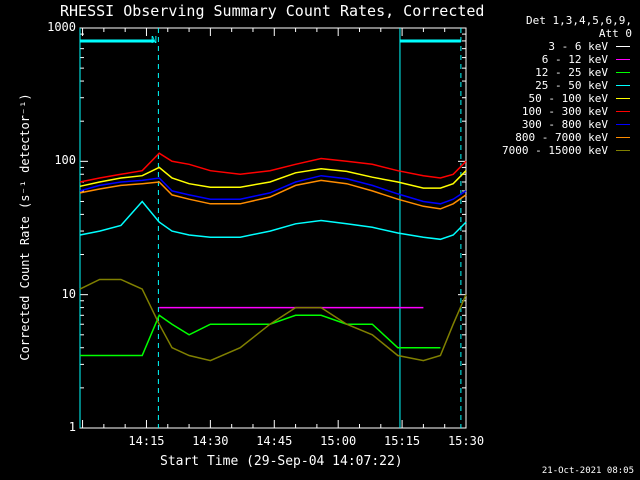 This screenshot has height=480, width=640. Describe the element at coordinates (466, 441) in the screenshot. I see `x-tick-label: 15:30` at that location.